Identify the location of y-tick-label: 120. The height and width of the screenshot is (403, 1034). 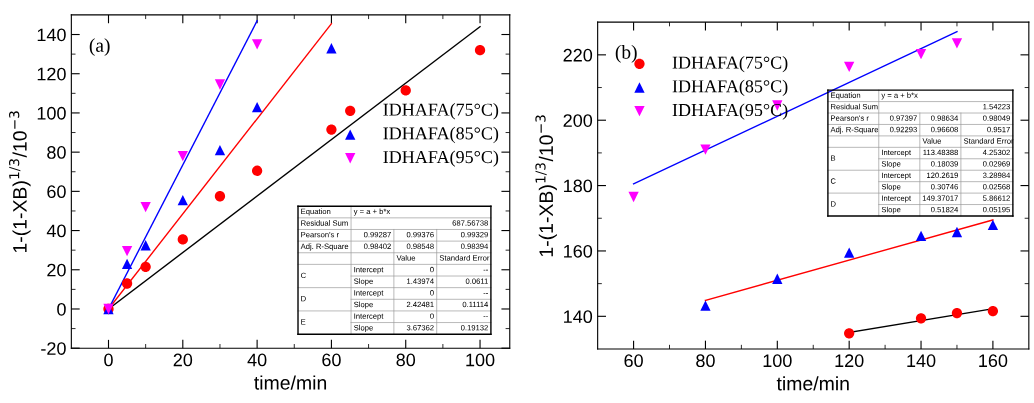
(51, 74).